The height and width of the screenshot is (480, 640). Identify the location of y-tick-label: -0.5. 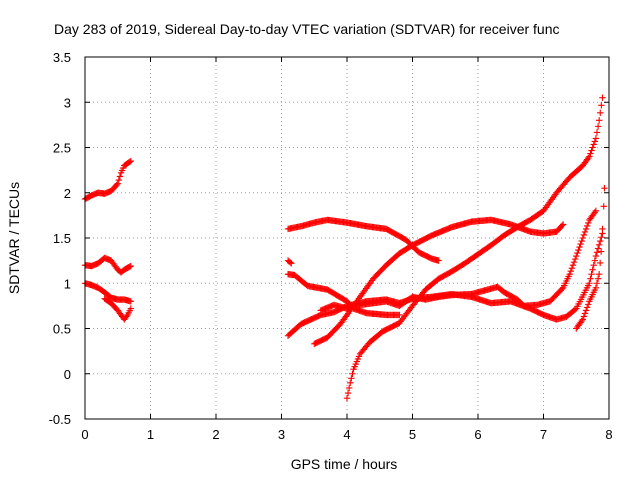
(60, 419).